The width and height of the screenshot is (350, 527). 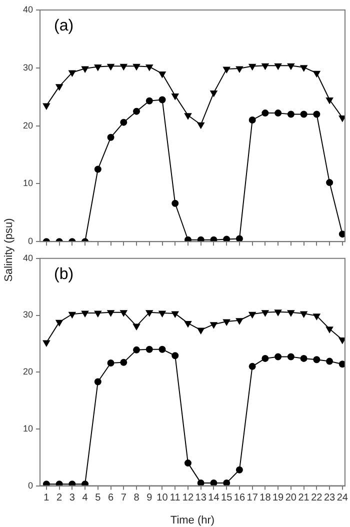 What do you see at coordinates (98, 498) in the screenshot?
I see `x-tick-label: 5` at bounding box center [98, 498].